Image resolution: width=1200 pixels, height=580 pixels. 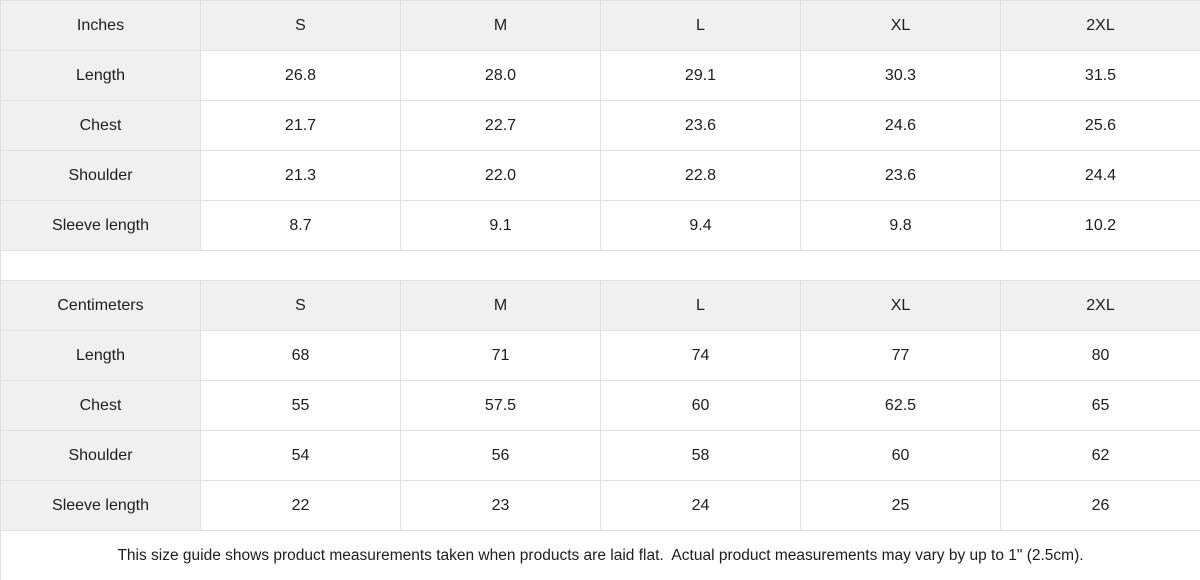 What do you see at coordinates (700, 455) in the screenshot?
I see `measurement-cell: 58` at bounding box center [700, 455].